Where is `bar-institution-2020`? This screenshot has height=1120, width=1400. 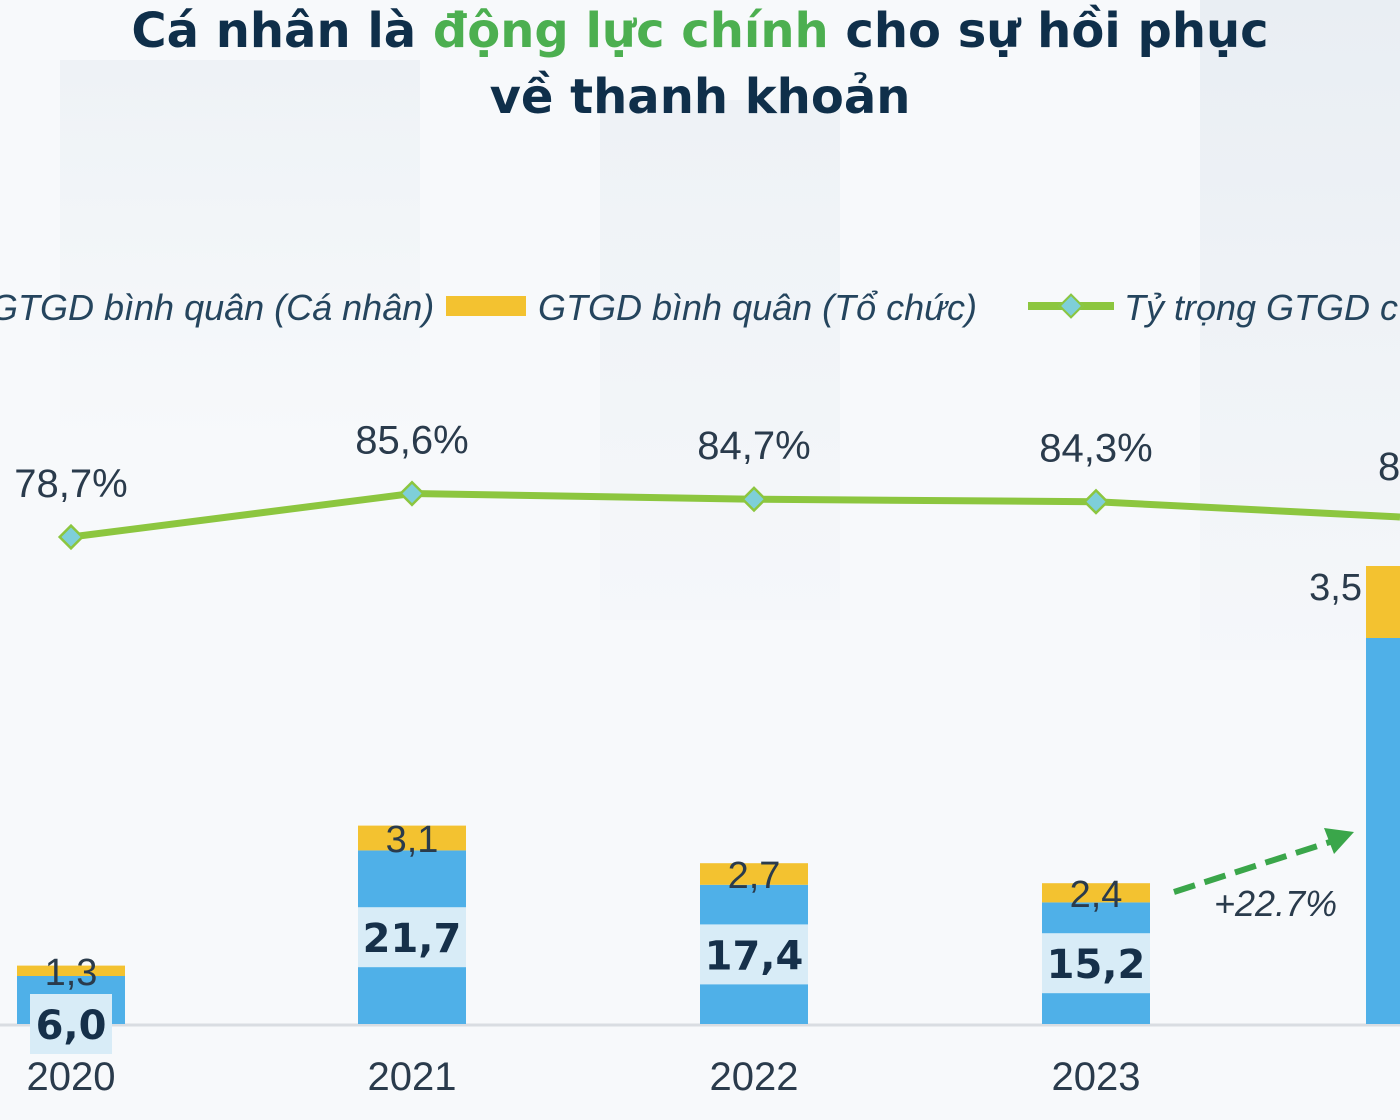 bar-institution-2020 is located at coordinates (71, 970).